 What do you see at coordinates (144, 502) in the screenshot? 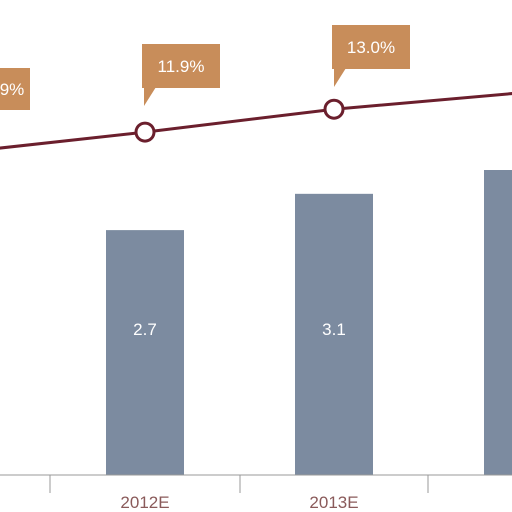
I see `x-tick-label: 2012E` at bounding box center [144, 502].